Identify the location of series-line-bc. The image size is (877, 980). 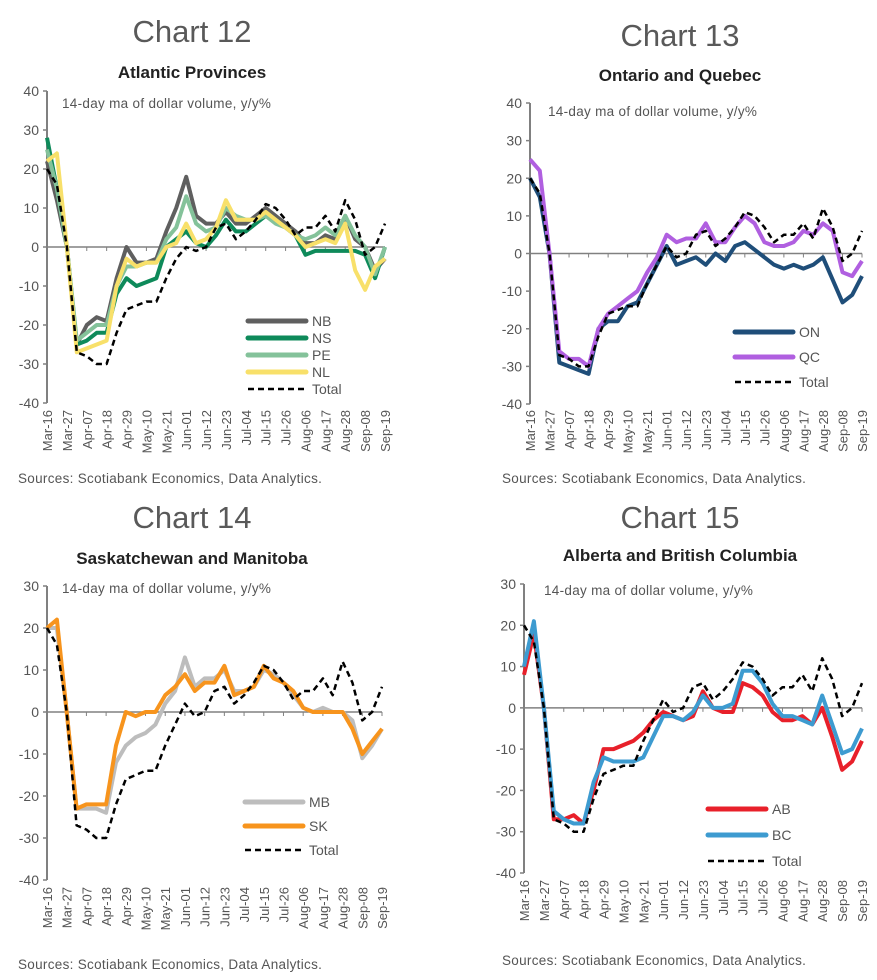
(693, 722).